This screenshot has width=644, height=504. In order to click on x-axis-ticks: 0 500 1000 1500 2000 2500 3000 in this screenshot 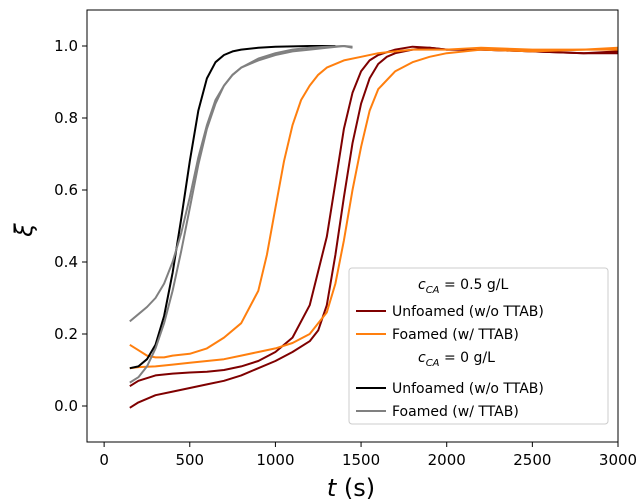, I will do `click(368, 455)`.